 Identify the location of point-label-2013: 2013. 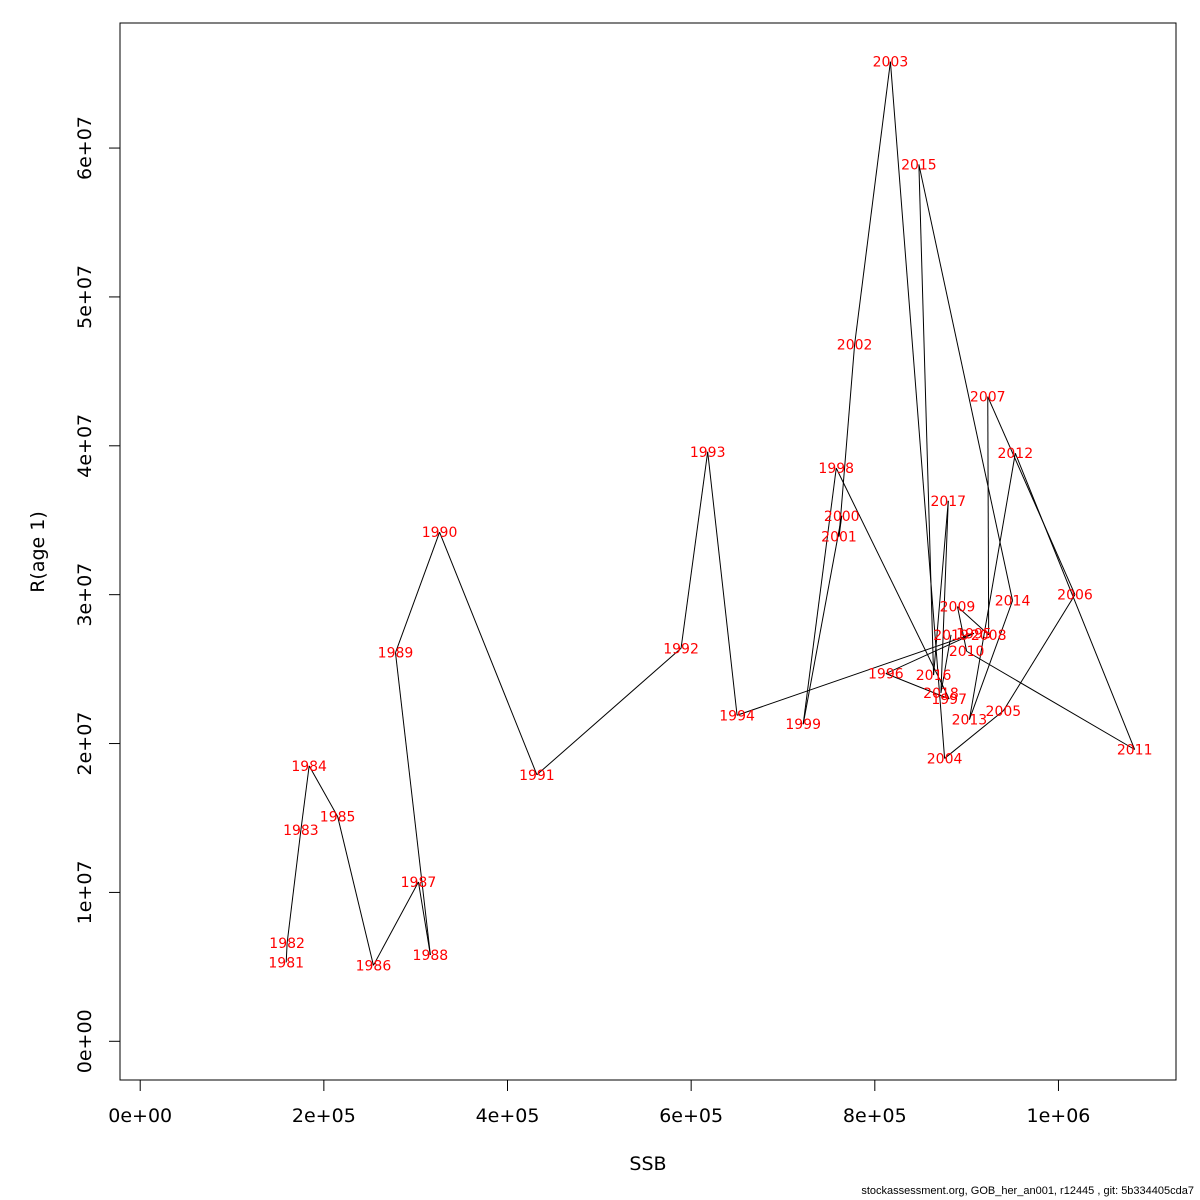
(970, 721).